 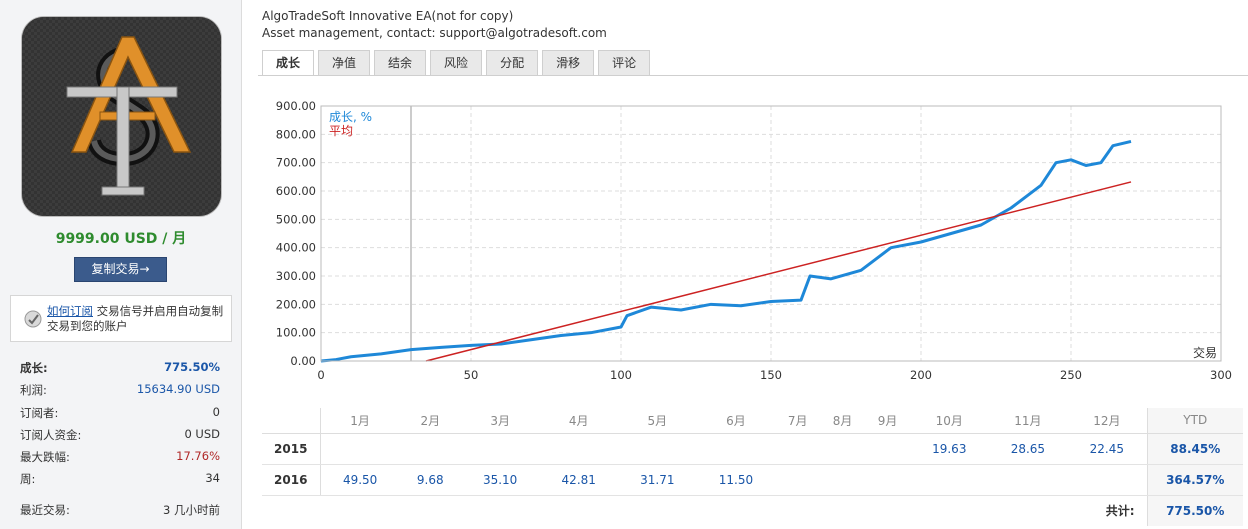 What do you see at coordinates (949, 421) in the screenshot?
I see `month-header: 10月` at bounding box center [949, 421].